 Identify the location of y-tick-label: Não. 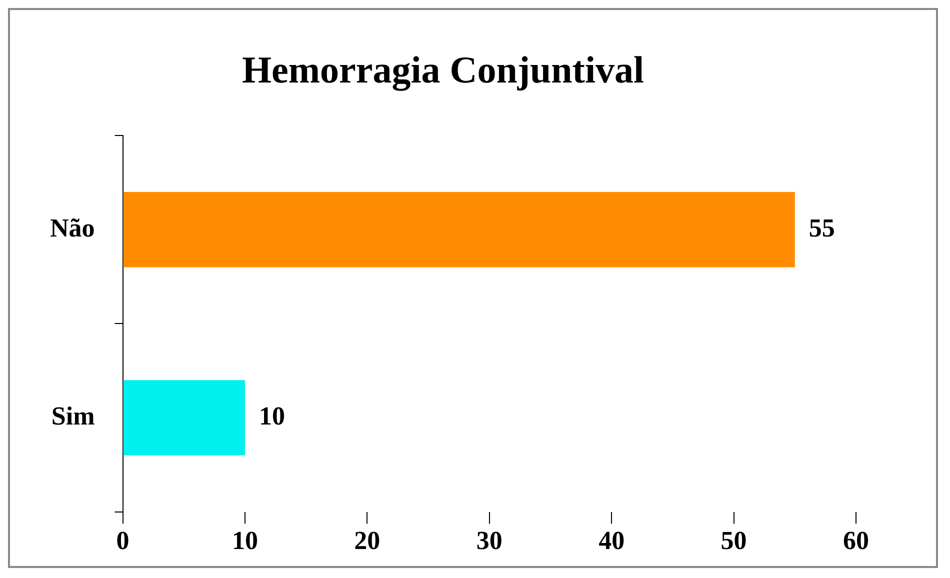
(72, 227).